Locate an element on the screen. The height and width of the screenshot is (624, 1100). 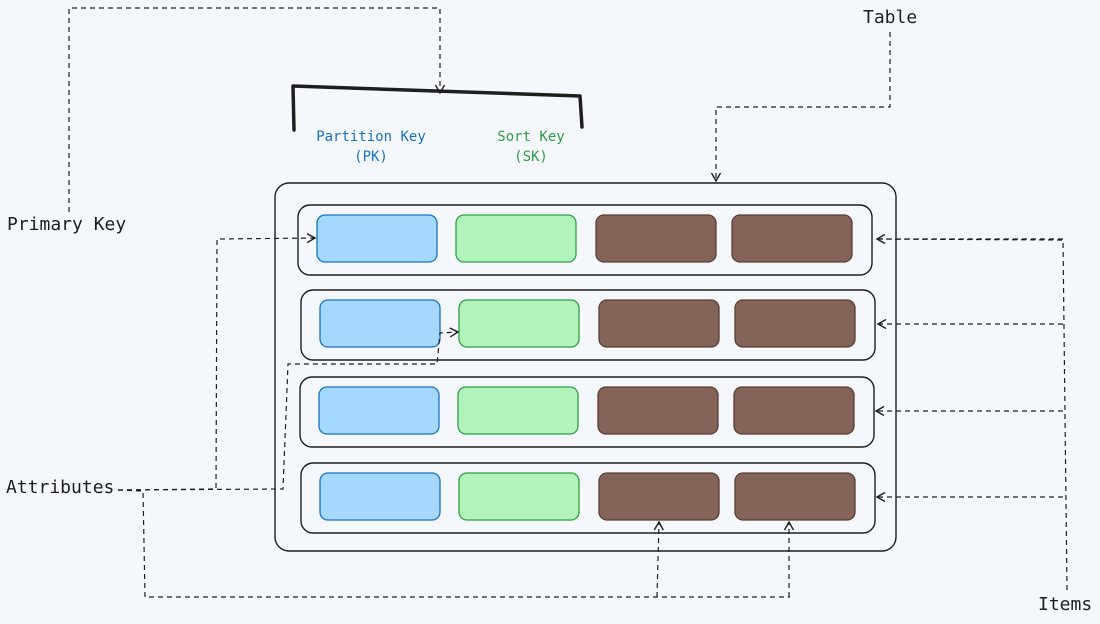
primary-key-label: Primary Key is located at coordinates (67, 224).